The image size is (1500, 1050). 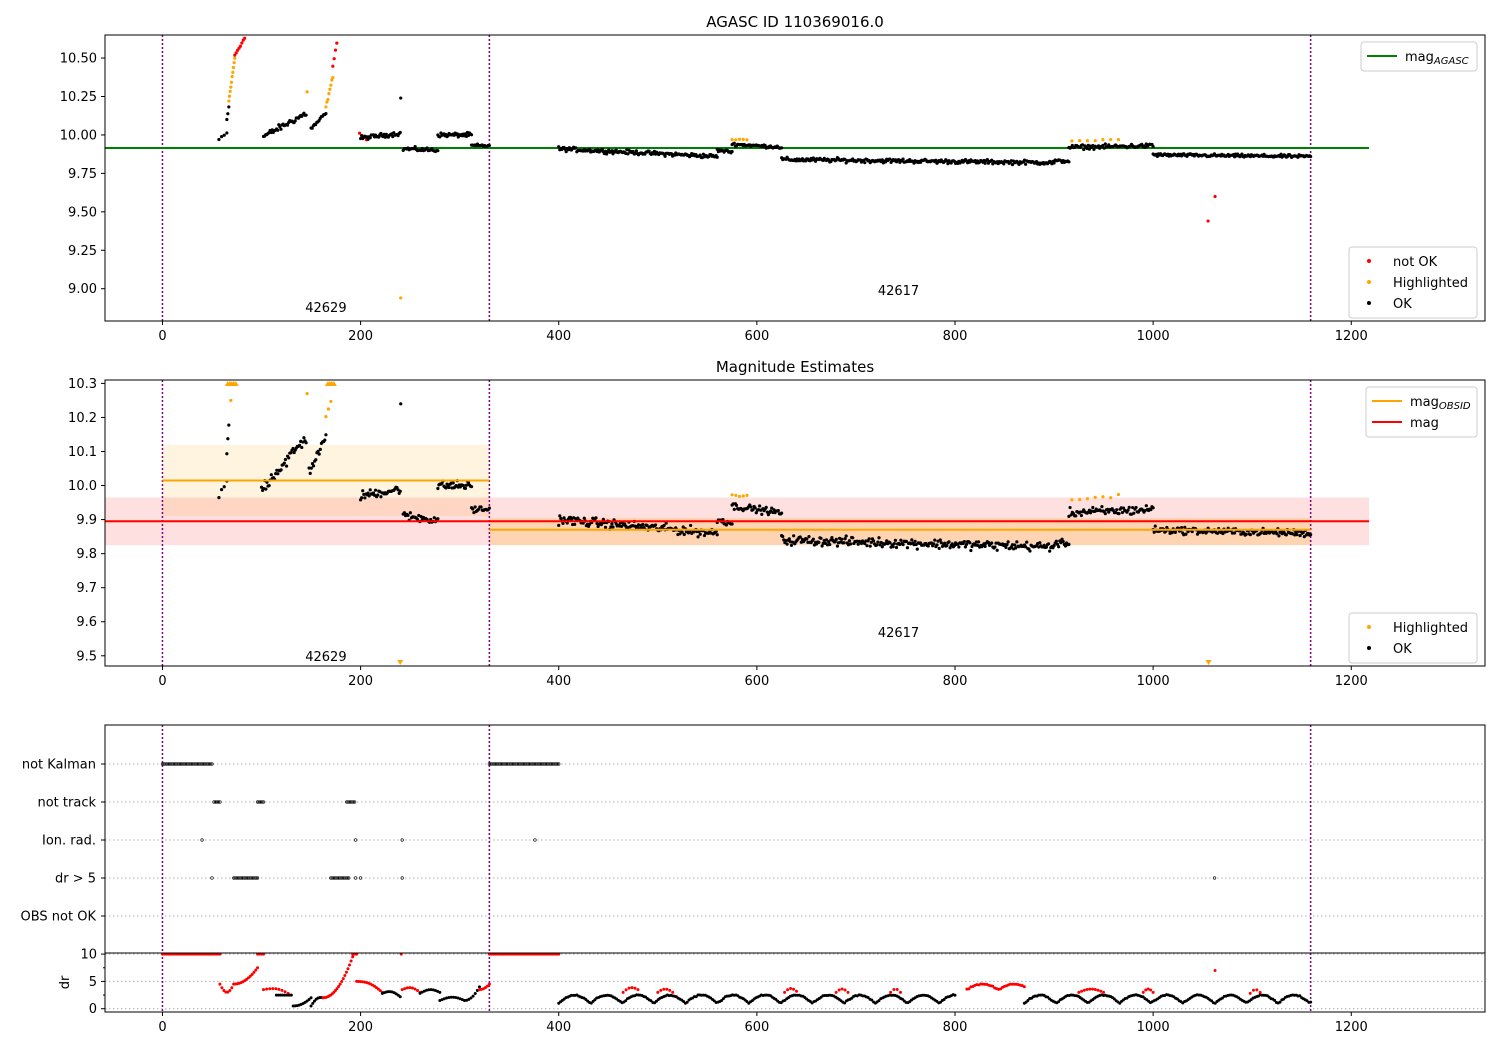 What do you see at coordinates (86, 656) in the screenshot?
I see `estimates-panel-y-tick-label: 9.5` at bounding box center [86, 656].